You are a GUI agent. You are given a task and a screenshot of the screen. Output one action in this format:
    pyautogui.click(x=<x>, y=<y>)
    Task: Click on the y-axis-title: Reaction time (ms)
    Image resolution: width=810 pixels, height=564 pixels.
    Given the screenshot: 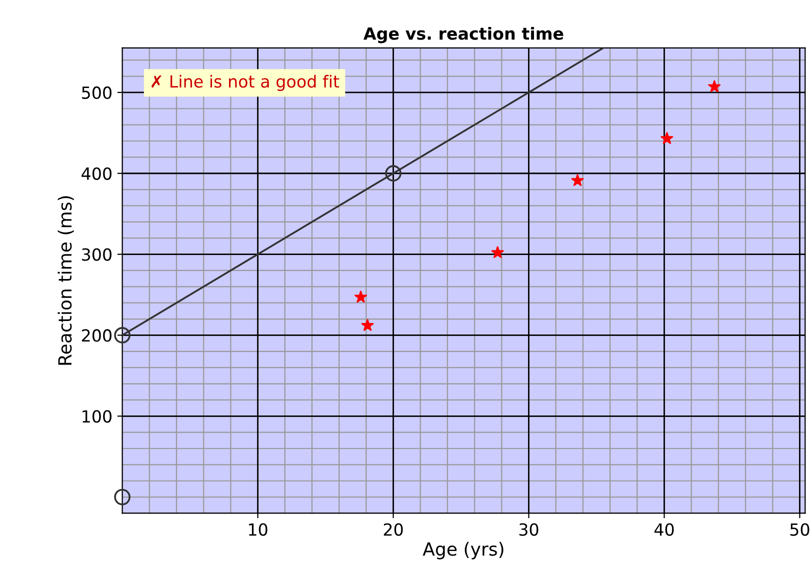 What is the action you would take?
    pyautogui.click(x=66, y=280)
    